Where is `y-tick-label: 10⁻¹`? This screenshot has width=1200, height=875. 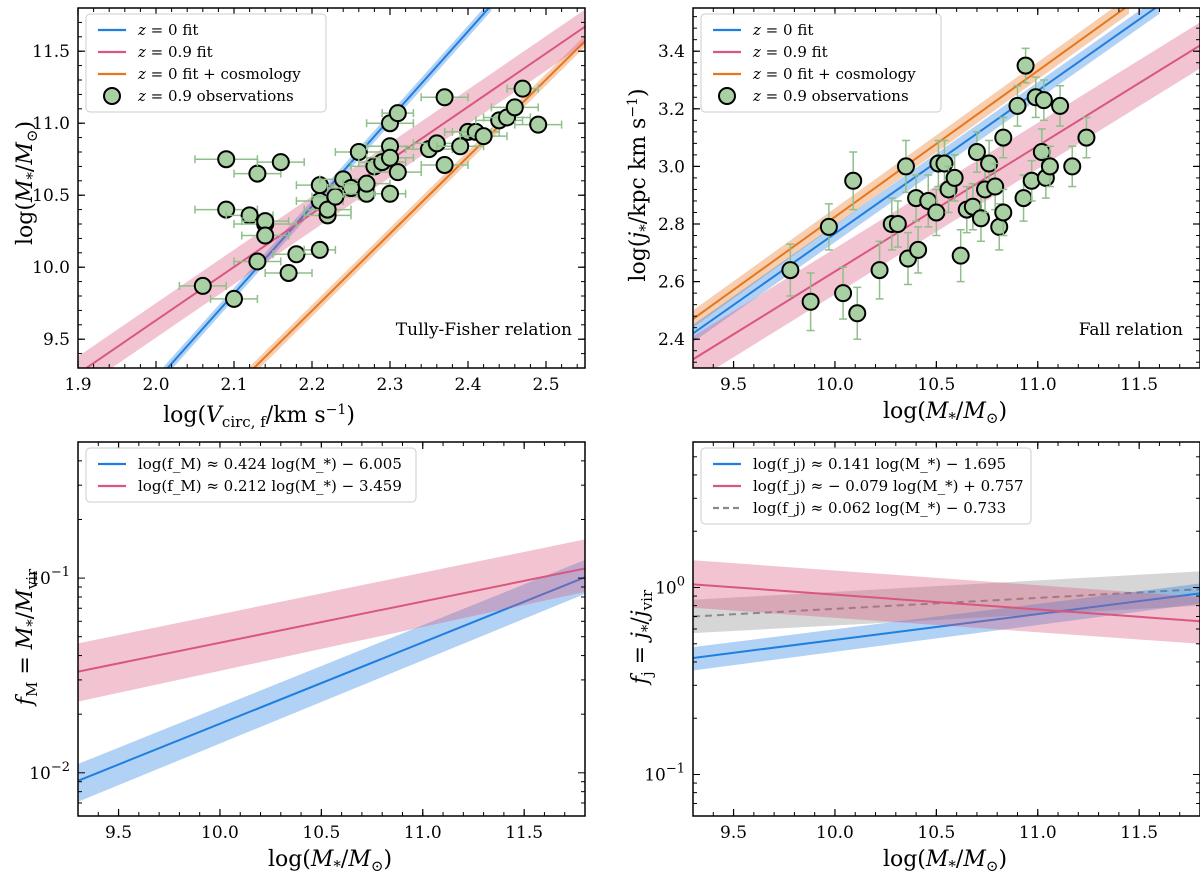
y-tick-label: 10⁻¹ is located at coordinates (664, 774).